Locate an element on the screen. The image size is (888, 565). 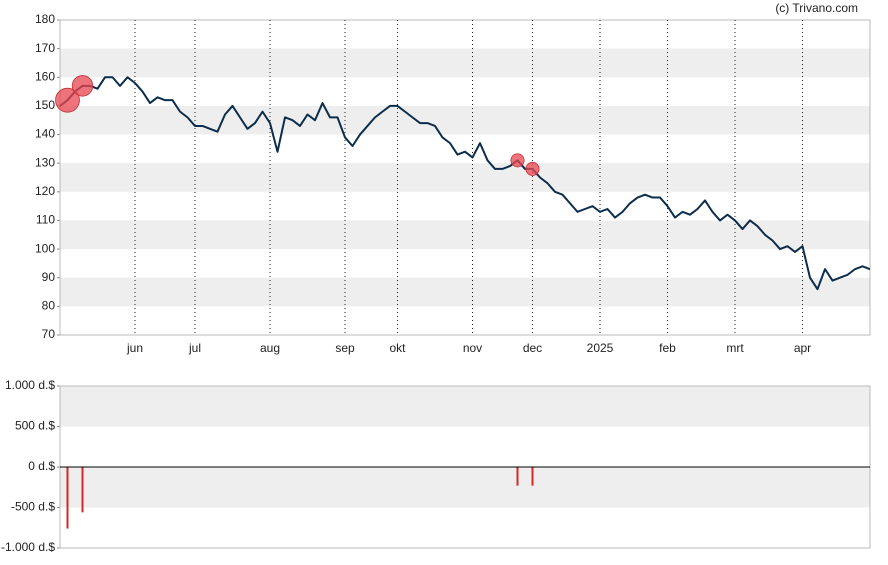
y-tick-label: 110 is located at coordinates (45, 220).